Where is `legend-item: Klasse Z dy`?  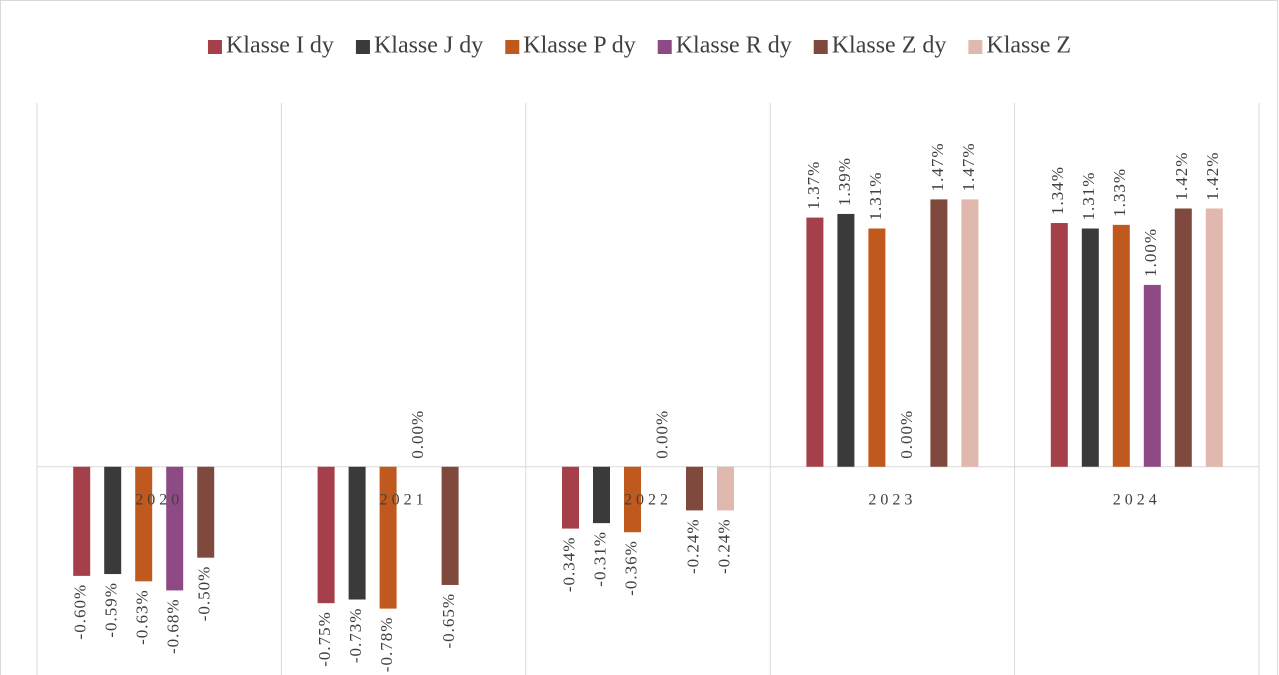 legend-item: Klasse Z dy is located at coordinates (880, 46).